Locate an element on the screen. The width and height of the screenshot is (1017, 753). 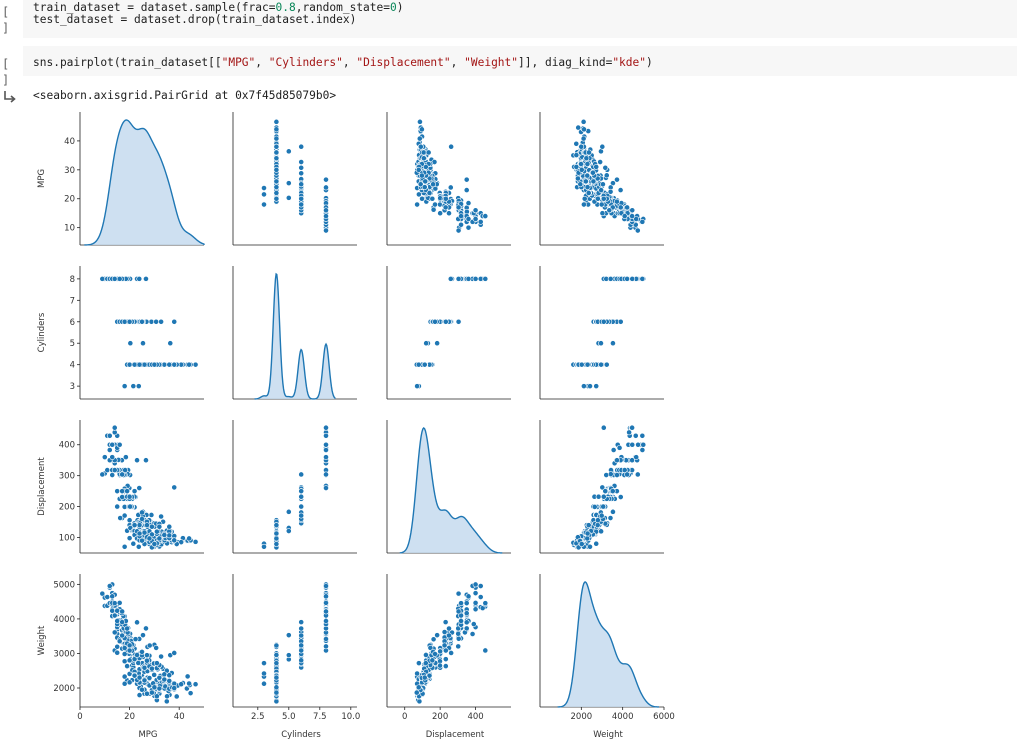
output-redirect-icon is located at coordinates (10, 98).